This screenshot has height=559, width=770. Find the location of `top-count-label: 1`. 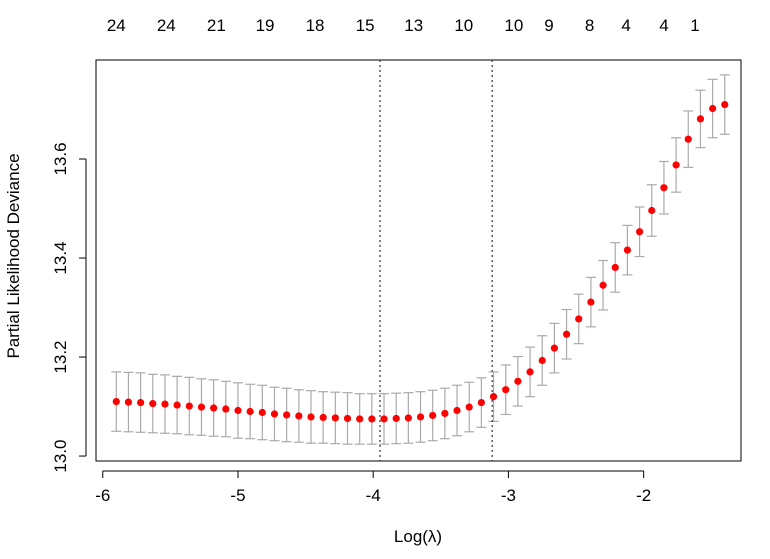

top-count-label: 1 is located at coordinates (694, 25).